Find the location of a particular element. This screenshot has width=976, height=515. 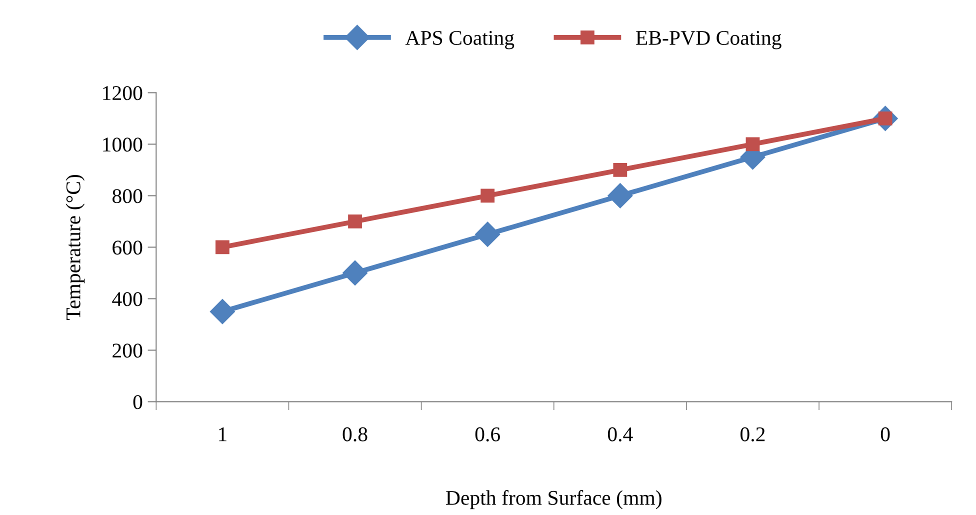

y-tick-label: 0 is located at coordinates (137, 402).